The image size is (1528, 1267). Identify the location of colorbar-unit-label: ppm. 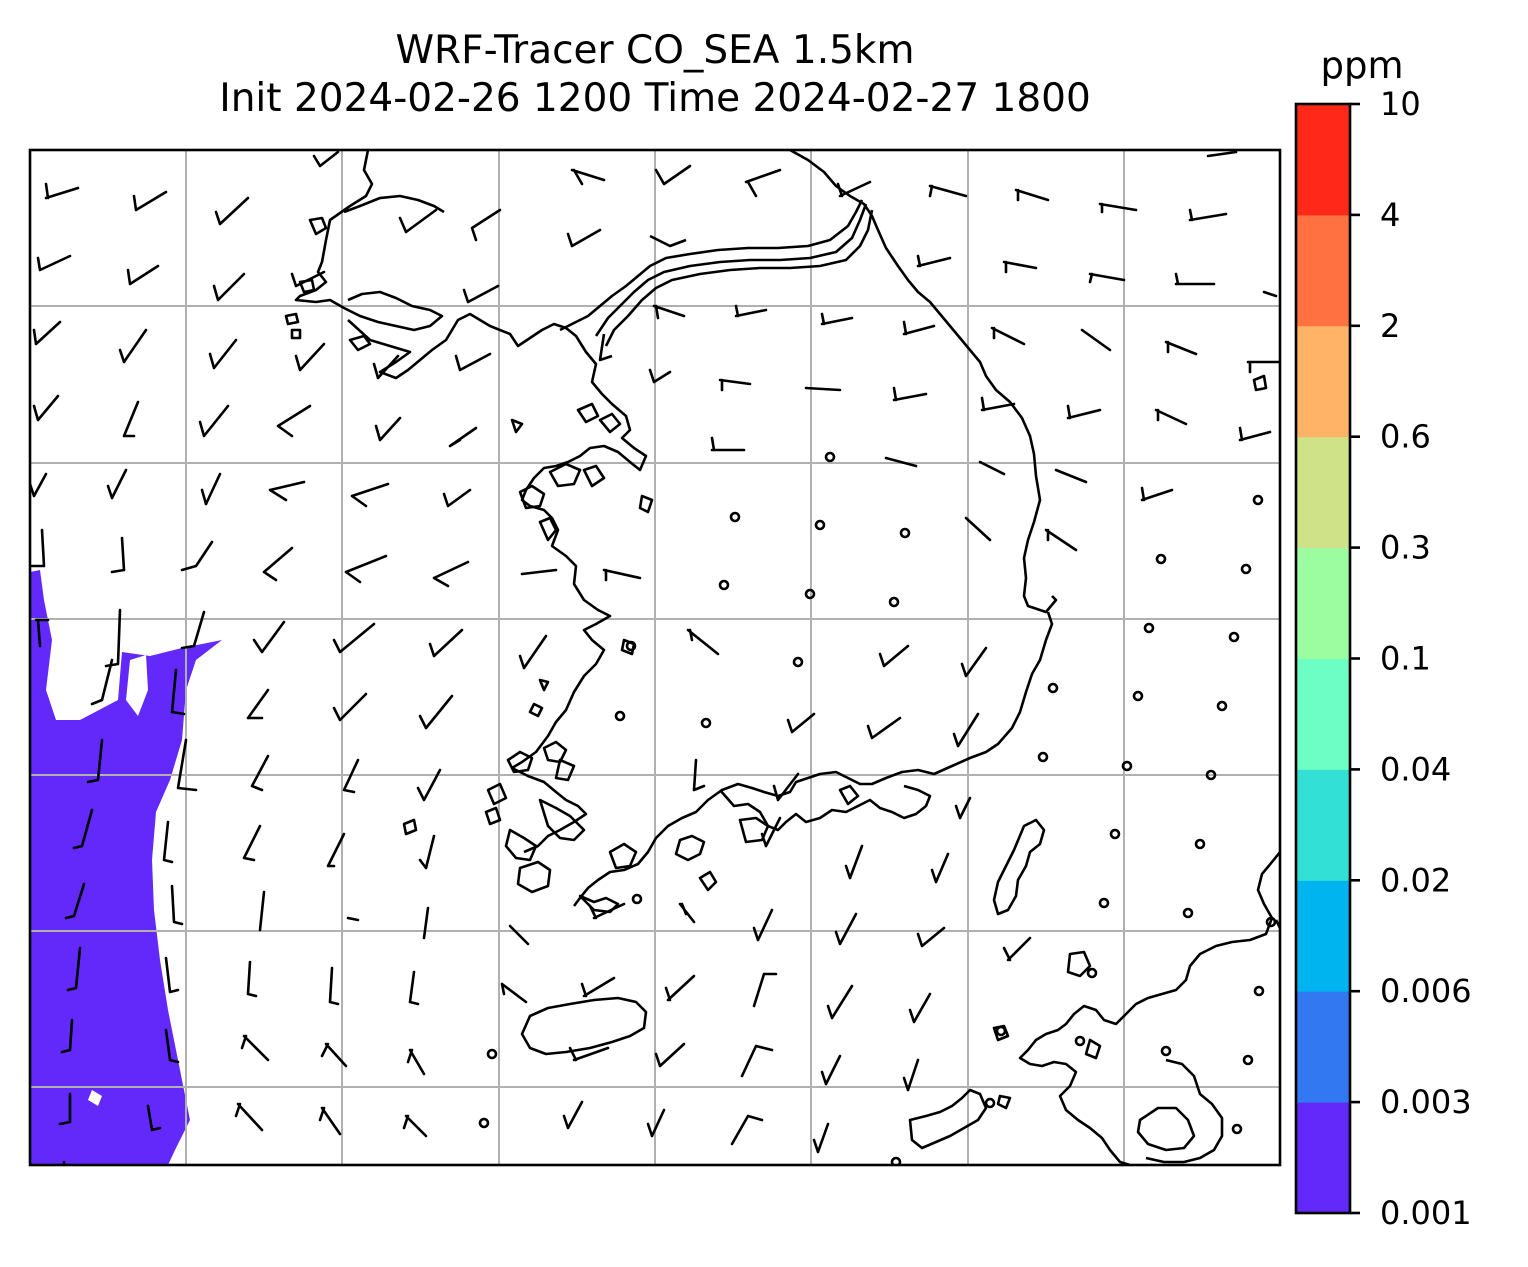
(1361, 65).